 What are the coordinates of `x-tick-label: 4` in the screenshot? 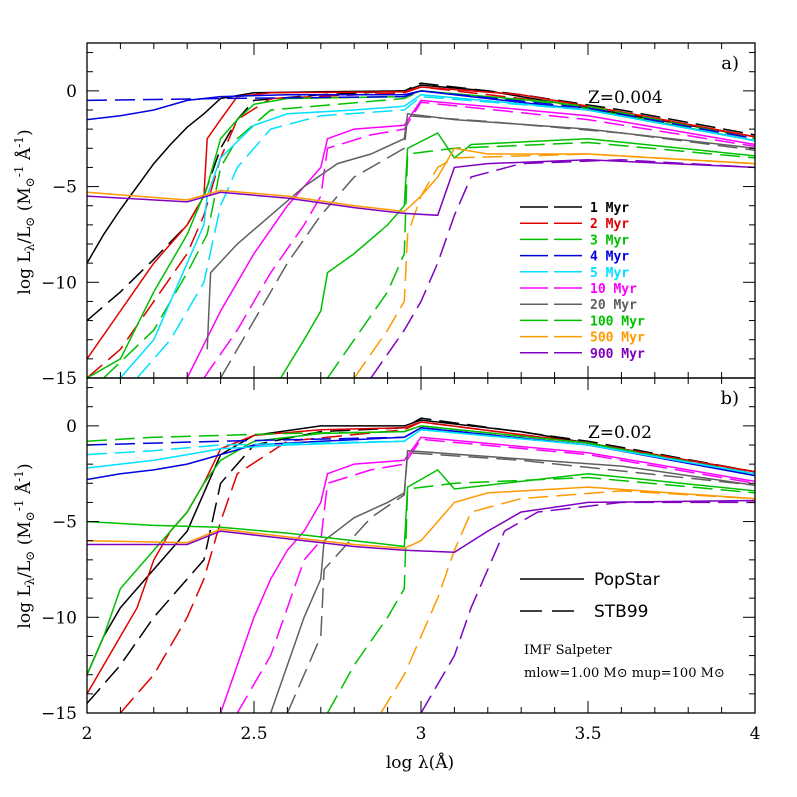 It's located at (755, 734).